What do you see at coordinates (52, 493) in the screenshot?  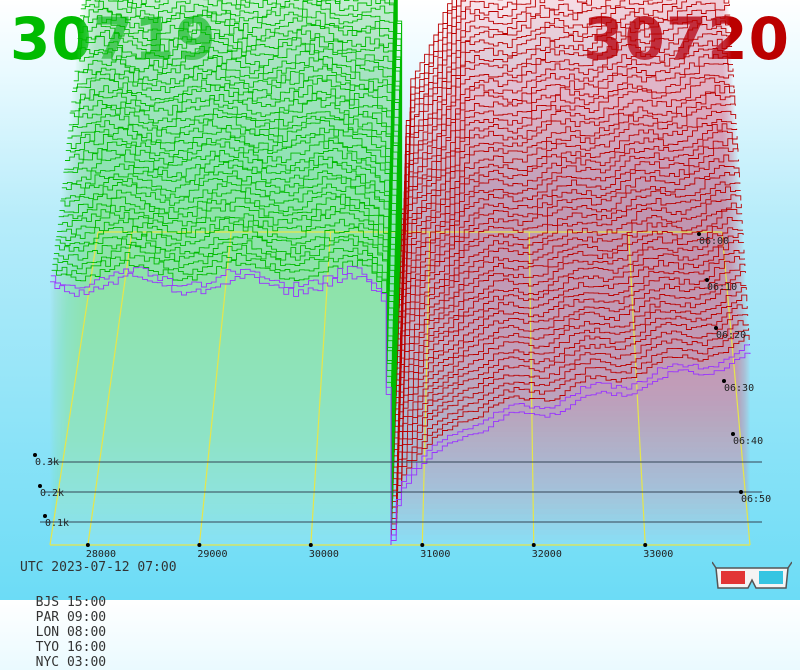 I see `depth-tick-label: 0.2k` at bounding box center [52, 493].